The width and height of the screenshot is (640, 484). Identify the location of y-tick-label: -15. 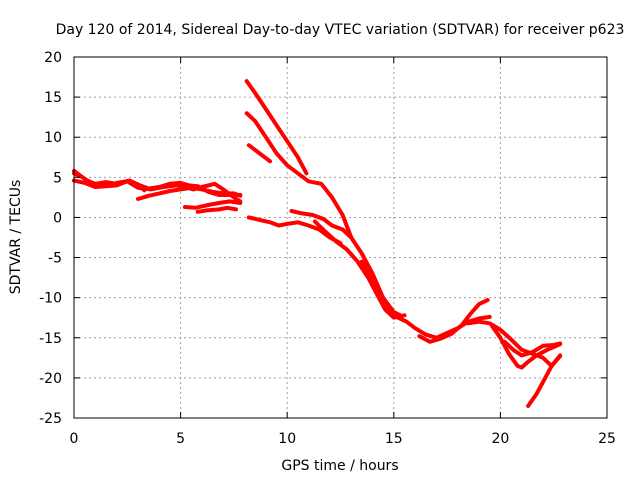
(50, 339).